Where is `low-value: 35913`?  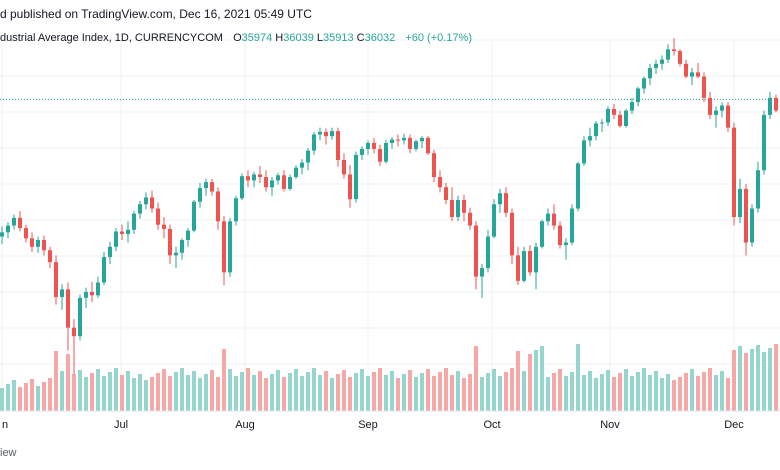 low-value: 35913 is located at coordinates (338, 38).